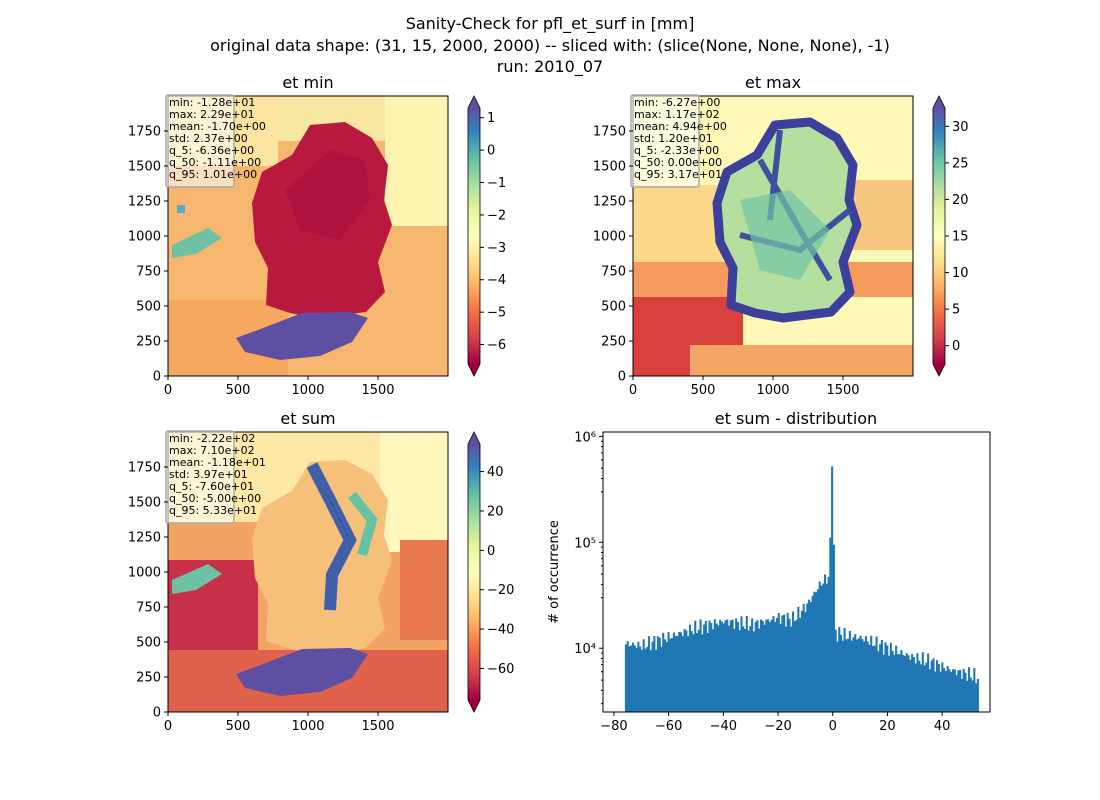 The width and height of the screenshot is (1100, 800). What do you see at coordinates (474, 706) in the screenshot?
I see `colorbar-extend-min` at bounding box center [474, 706].